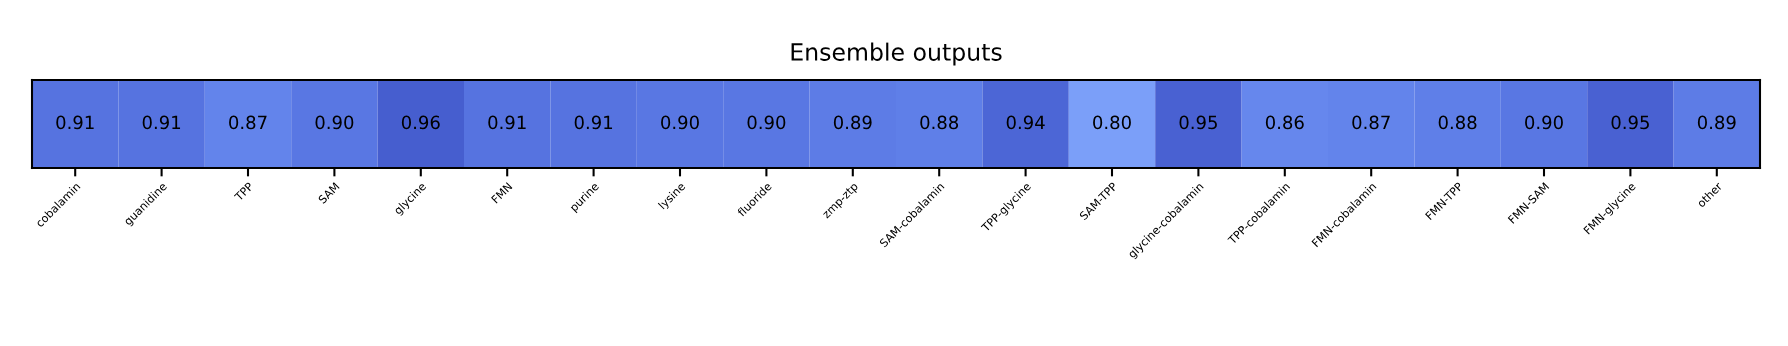 The width and height of the screenshot is (1788, 346). What do you see at coordinates (243, 191) in the screenshot?
I see `x-tick-label: TPP` at bounding box center [243, 191].